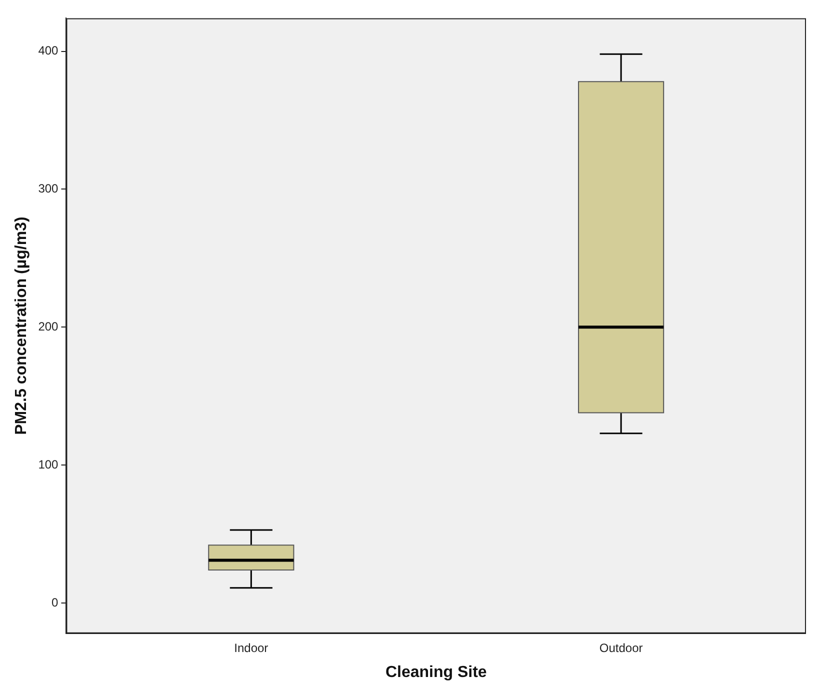  I want to click on x-tick-label: Outdoor, so click(621, 647).